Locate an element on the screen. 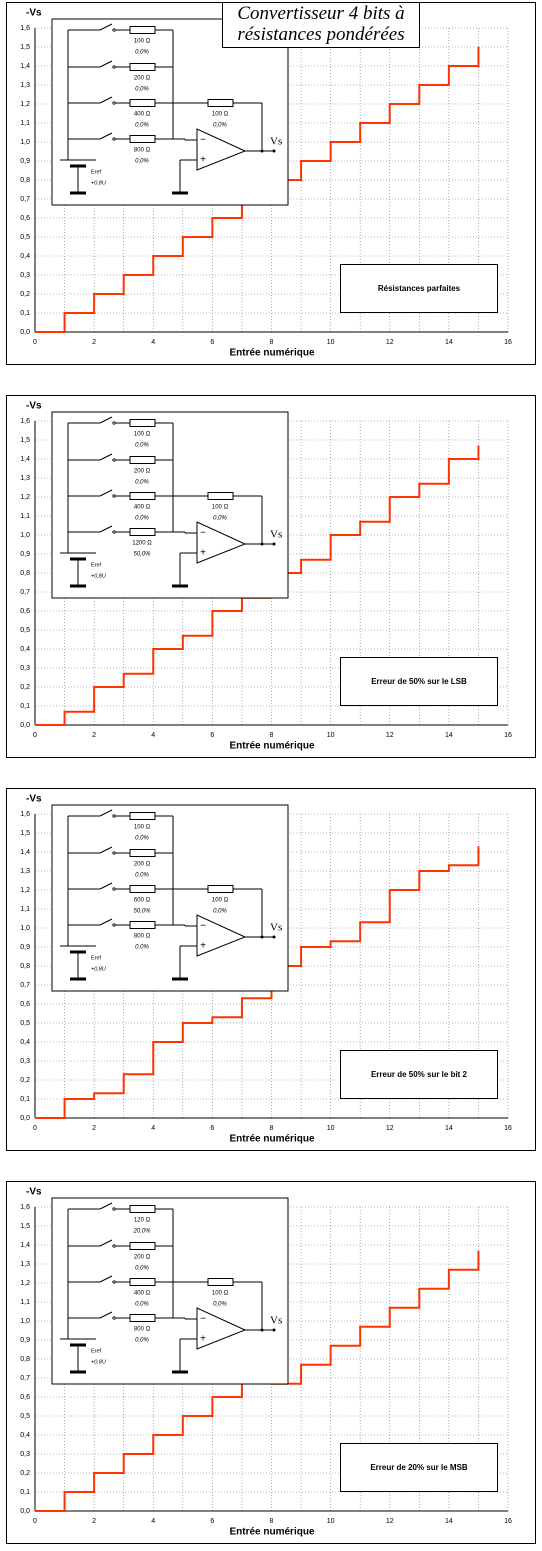  y-tick-label: 0,9 is located at coordinates (25, 1340).